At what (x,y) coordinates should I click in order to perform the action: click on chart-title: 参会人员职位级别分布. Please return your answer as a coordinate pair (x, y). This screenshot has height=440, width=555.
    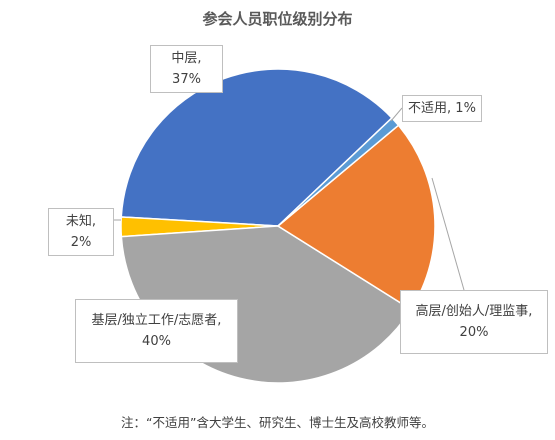
    Looking at the image, I should click on (277, 19).